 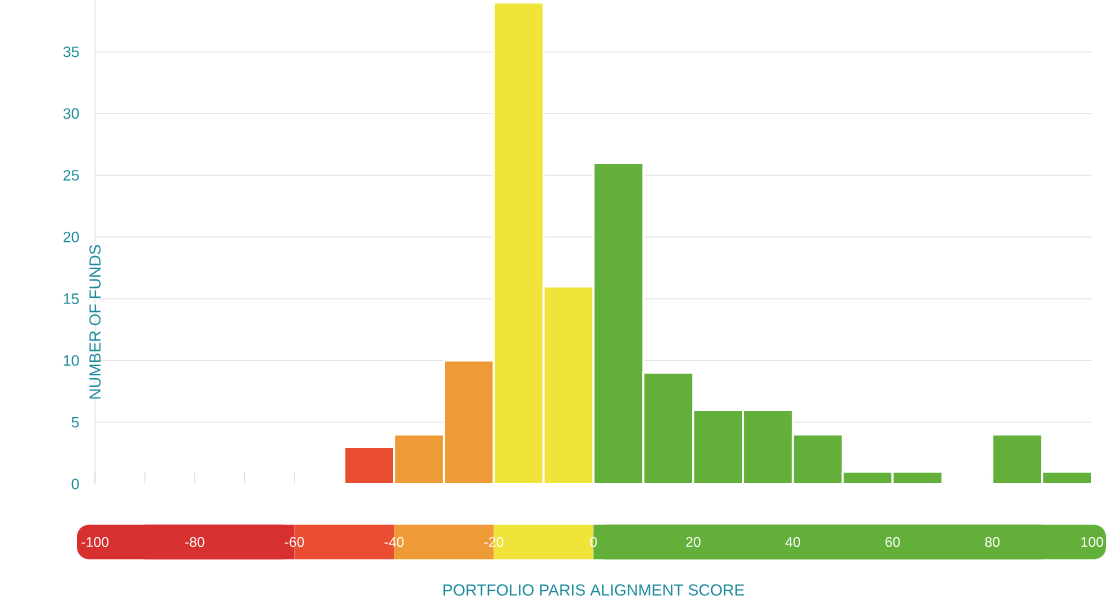 What do you see at coordinates (793, 542) in the screenshot?
I see `x-tick-label: 40` at bounding box center [793, 542].